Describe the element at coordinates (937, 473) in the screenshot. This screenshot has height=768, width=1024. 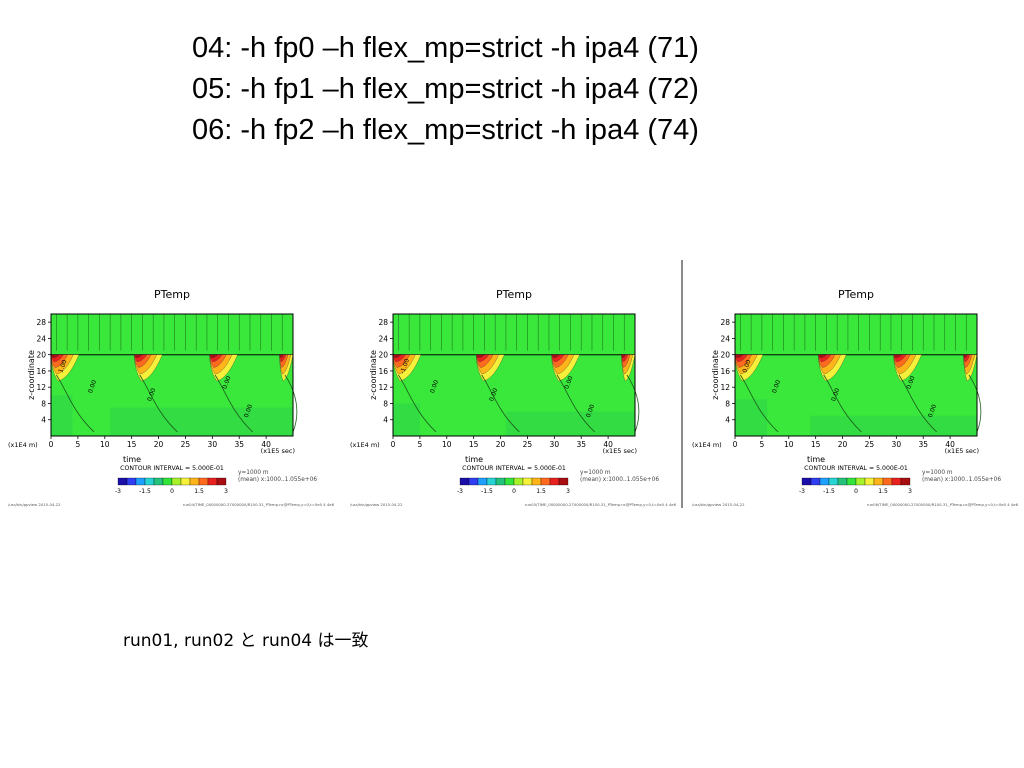
I see `meta-text: y=1000 m` at that location.